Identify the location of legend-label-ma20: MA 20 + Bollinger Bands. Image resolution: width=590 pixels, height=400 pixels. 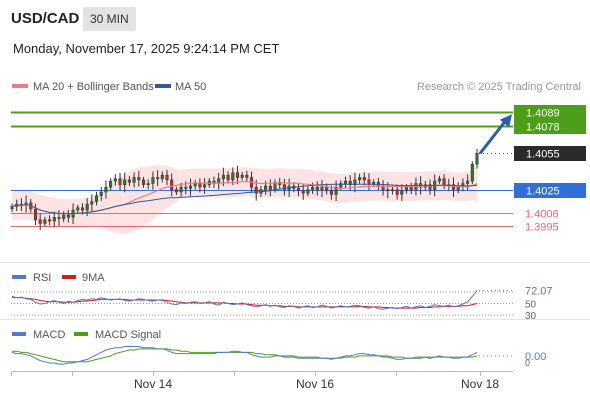
(93, 87).